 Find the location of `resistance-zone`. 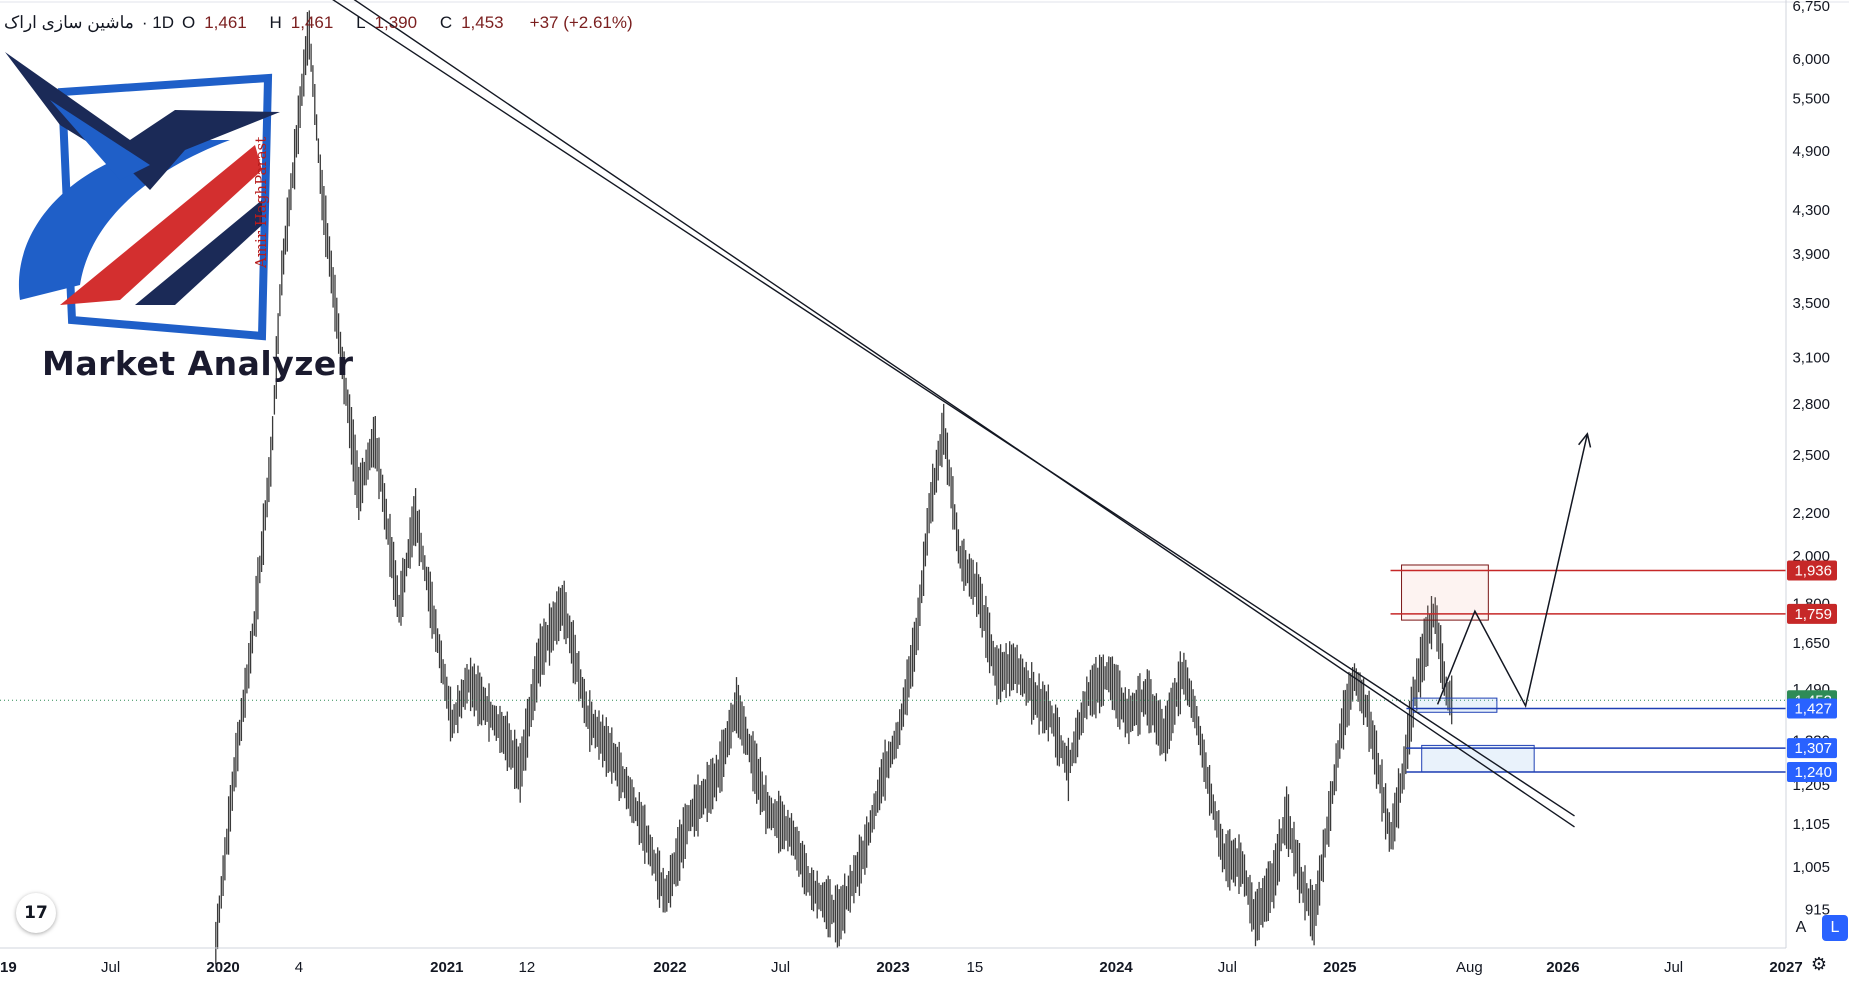

resistance-zone is located at coordinates (1445, 592).